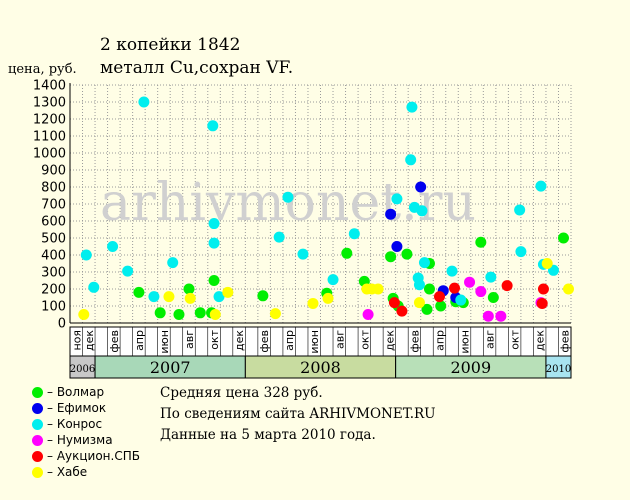 The height and width of the screenshot is (500, 630). I want to click on y-tick-label: 1300, so click(49, 103).